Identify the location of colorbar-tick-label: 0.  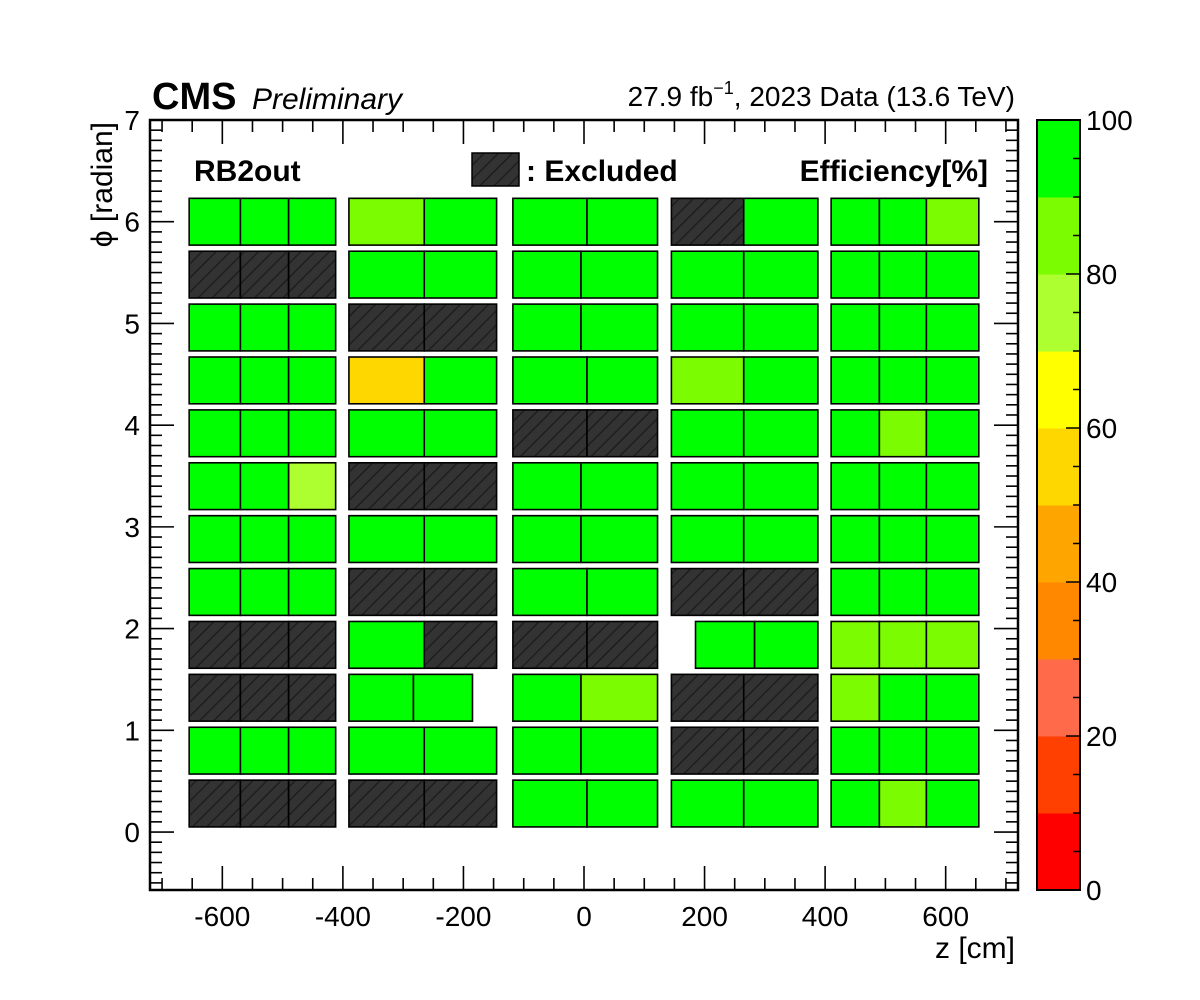
(1094, 890).